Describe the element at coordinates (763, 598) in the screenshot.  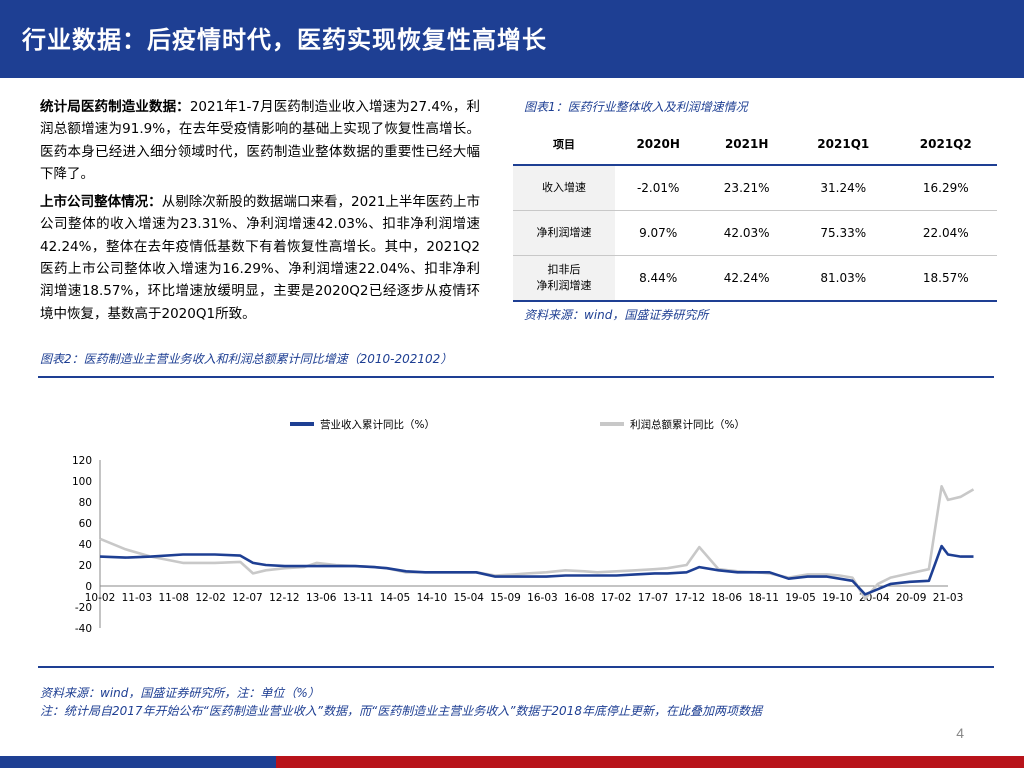
I see `x-tick-label: 18-11` at that location.